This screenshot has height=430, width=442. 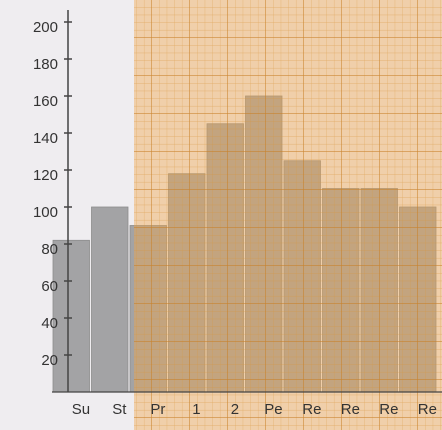 What do you see at coordinates (45, 101) in the screenshot?
I see `y-tick-label: 160` at bounding box center [45, 101].